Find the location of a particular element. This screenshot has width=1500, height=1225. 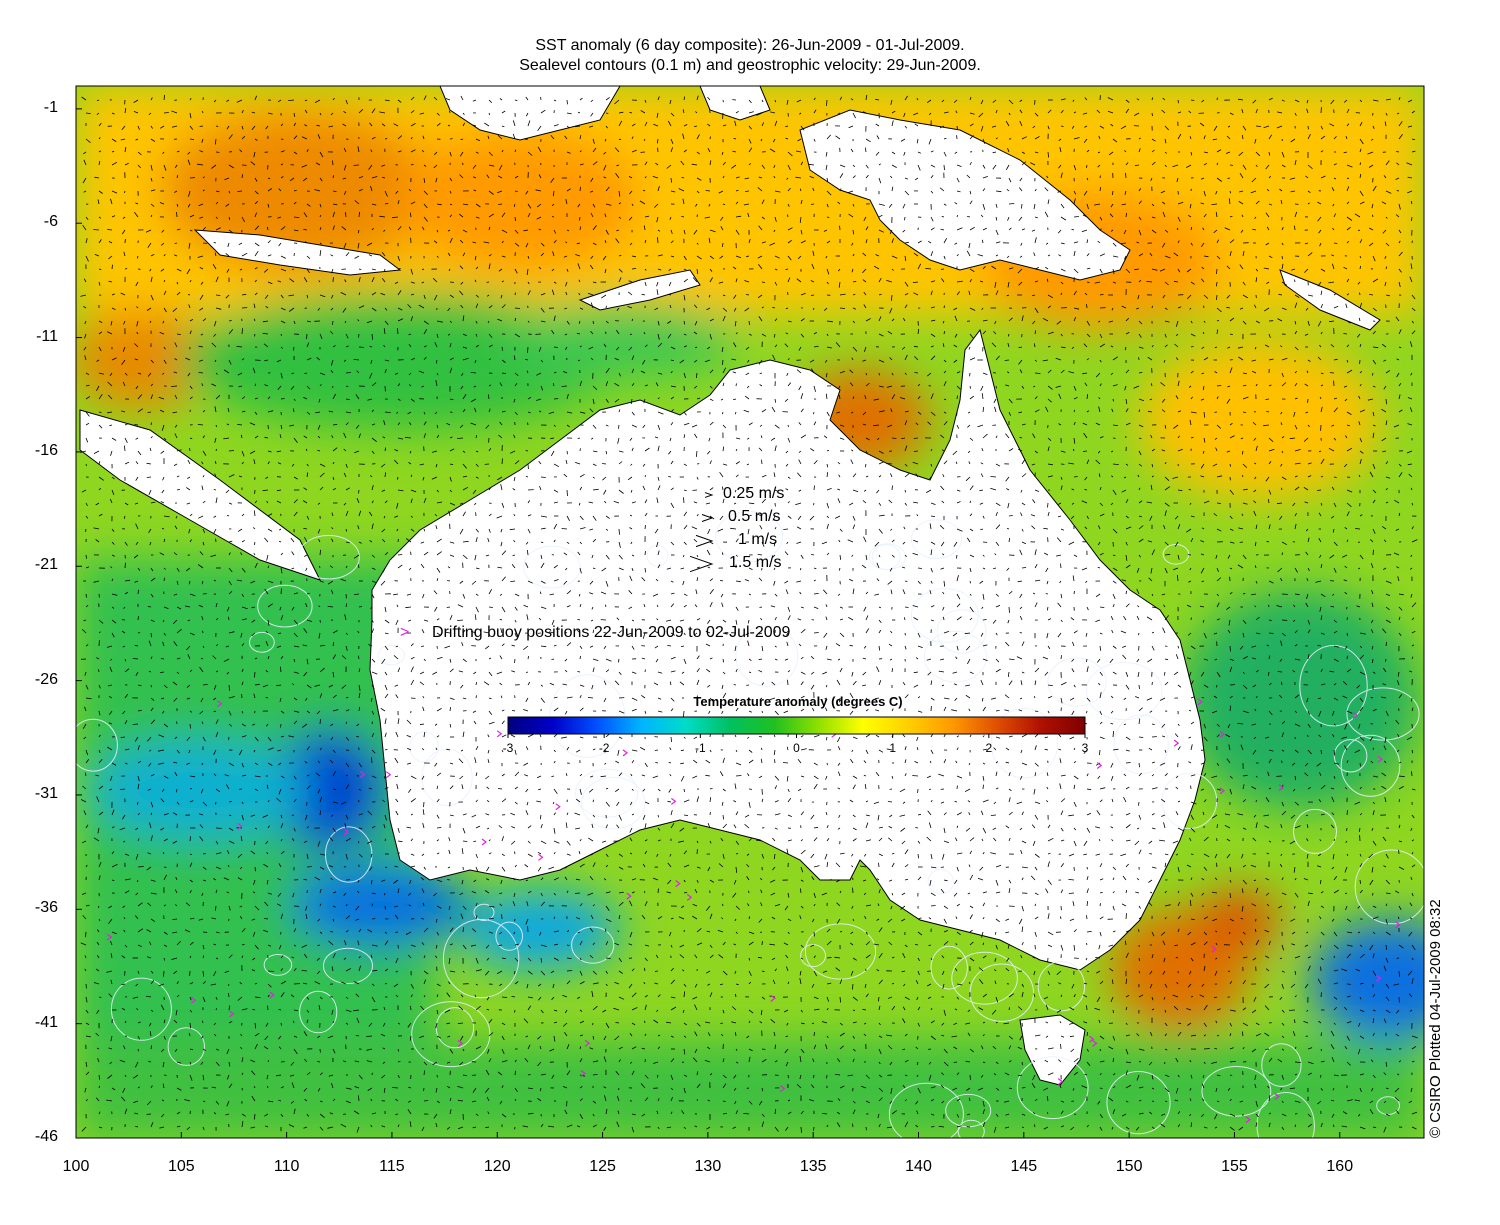

sulawesi-landmass is located at coordinates (735, 103).